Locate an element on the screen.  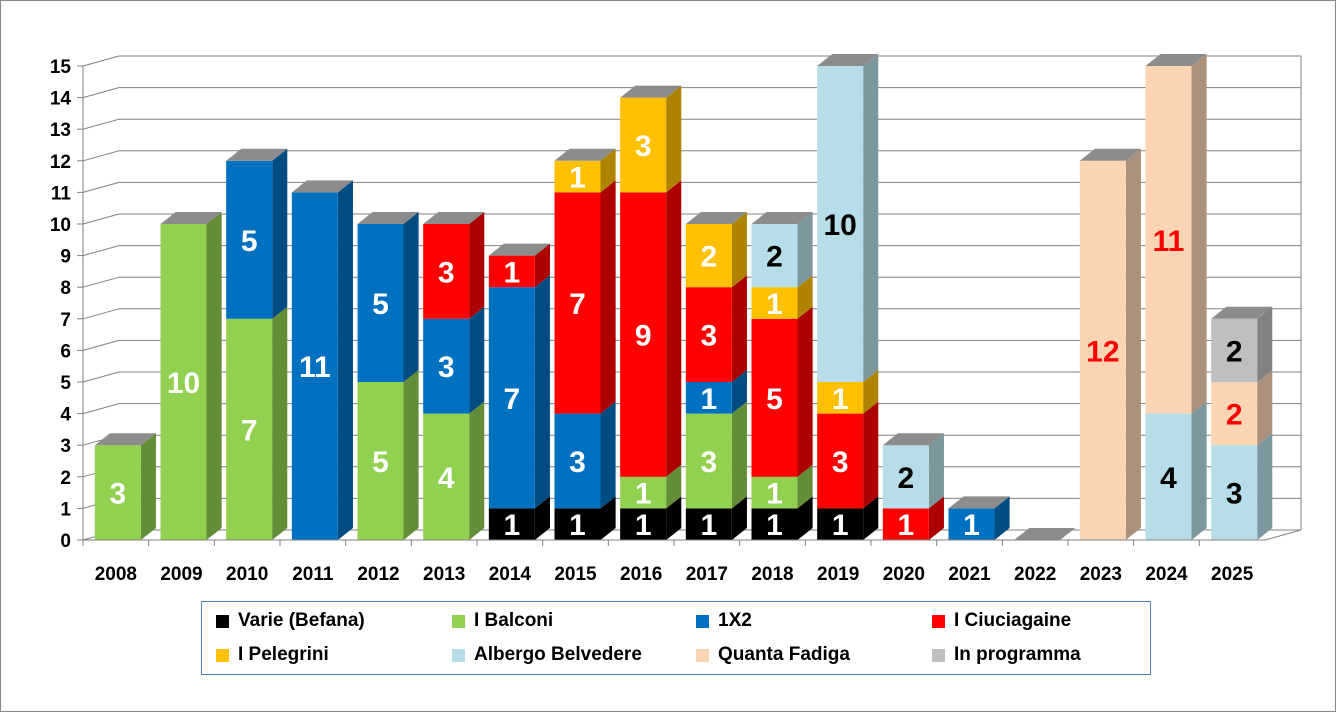
data-label: 12 is located at coordinates (1102, 351).